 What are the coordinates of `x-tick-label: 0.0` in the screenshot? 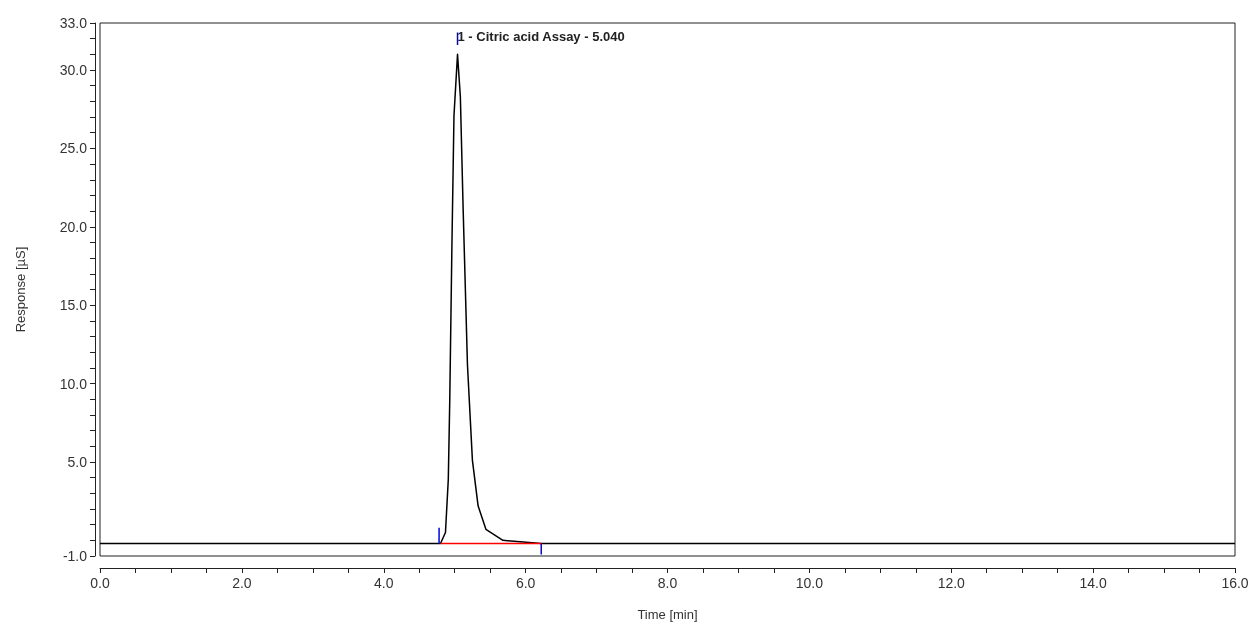 It's located at (100, 583).